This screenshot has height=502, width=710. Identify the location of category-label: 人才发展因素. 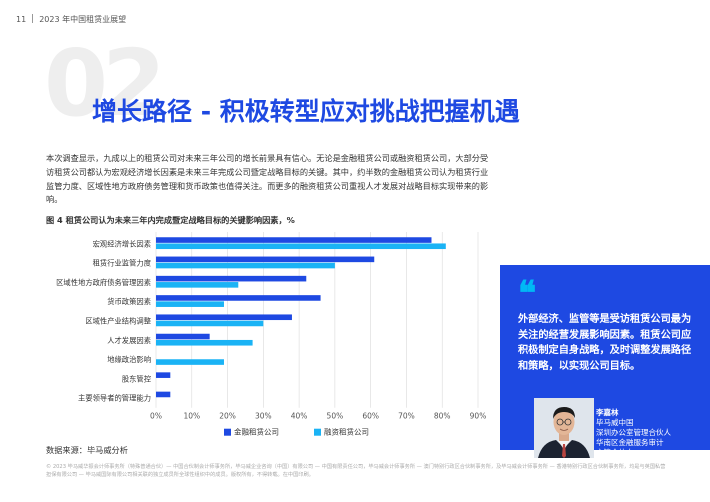
(129, 340).